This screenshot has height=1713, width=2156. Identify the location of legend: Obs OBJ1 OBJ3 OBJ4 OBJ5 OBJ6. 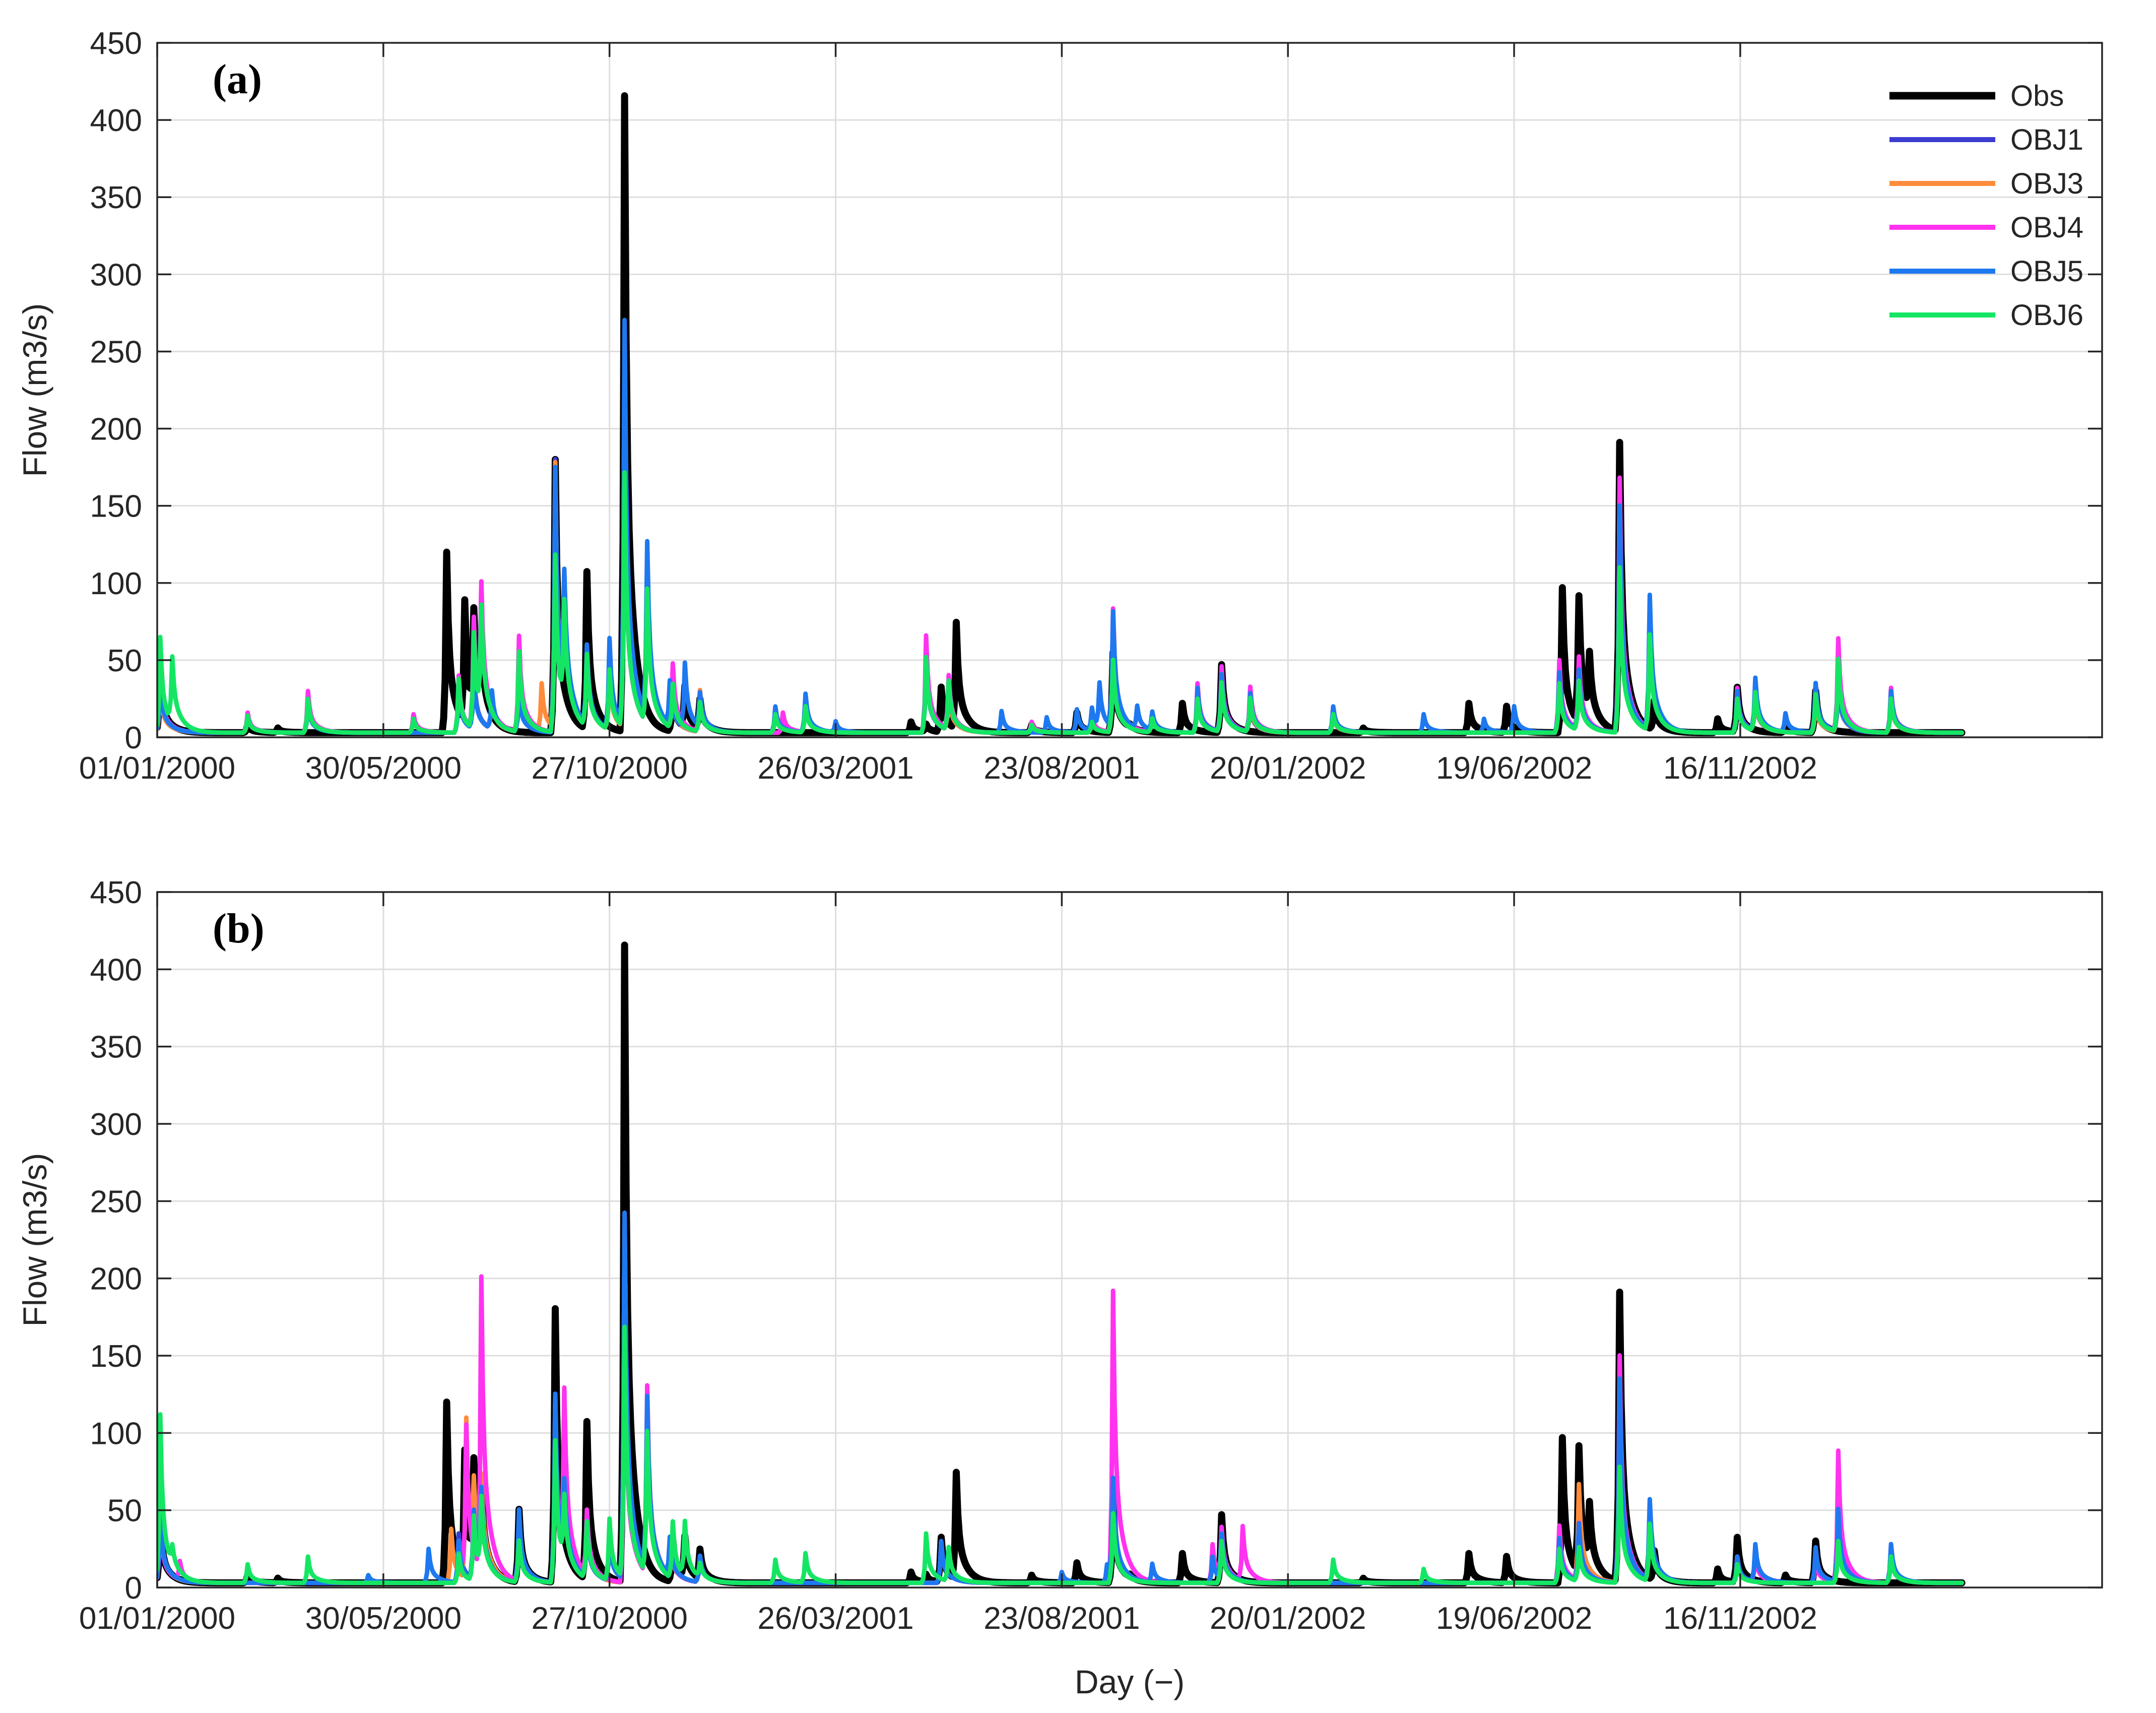
(1986, 206).